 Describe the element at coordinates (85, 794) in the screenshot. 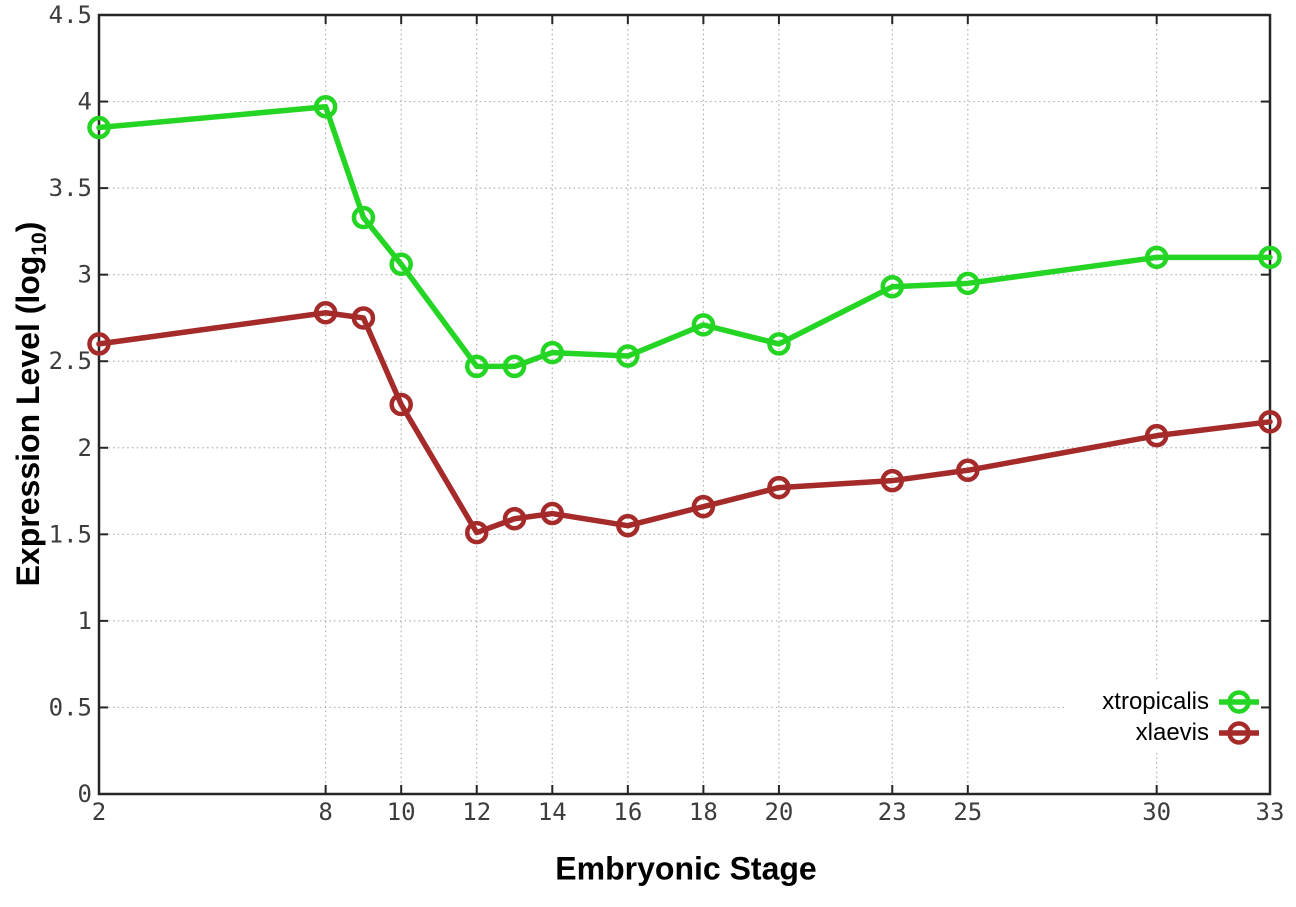

I see `y-tick-label: 0` at that location.